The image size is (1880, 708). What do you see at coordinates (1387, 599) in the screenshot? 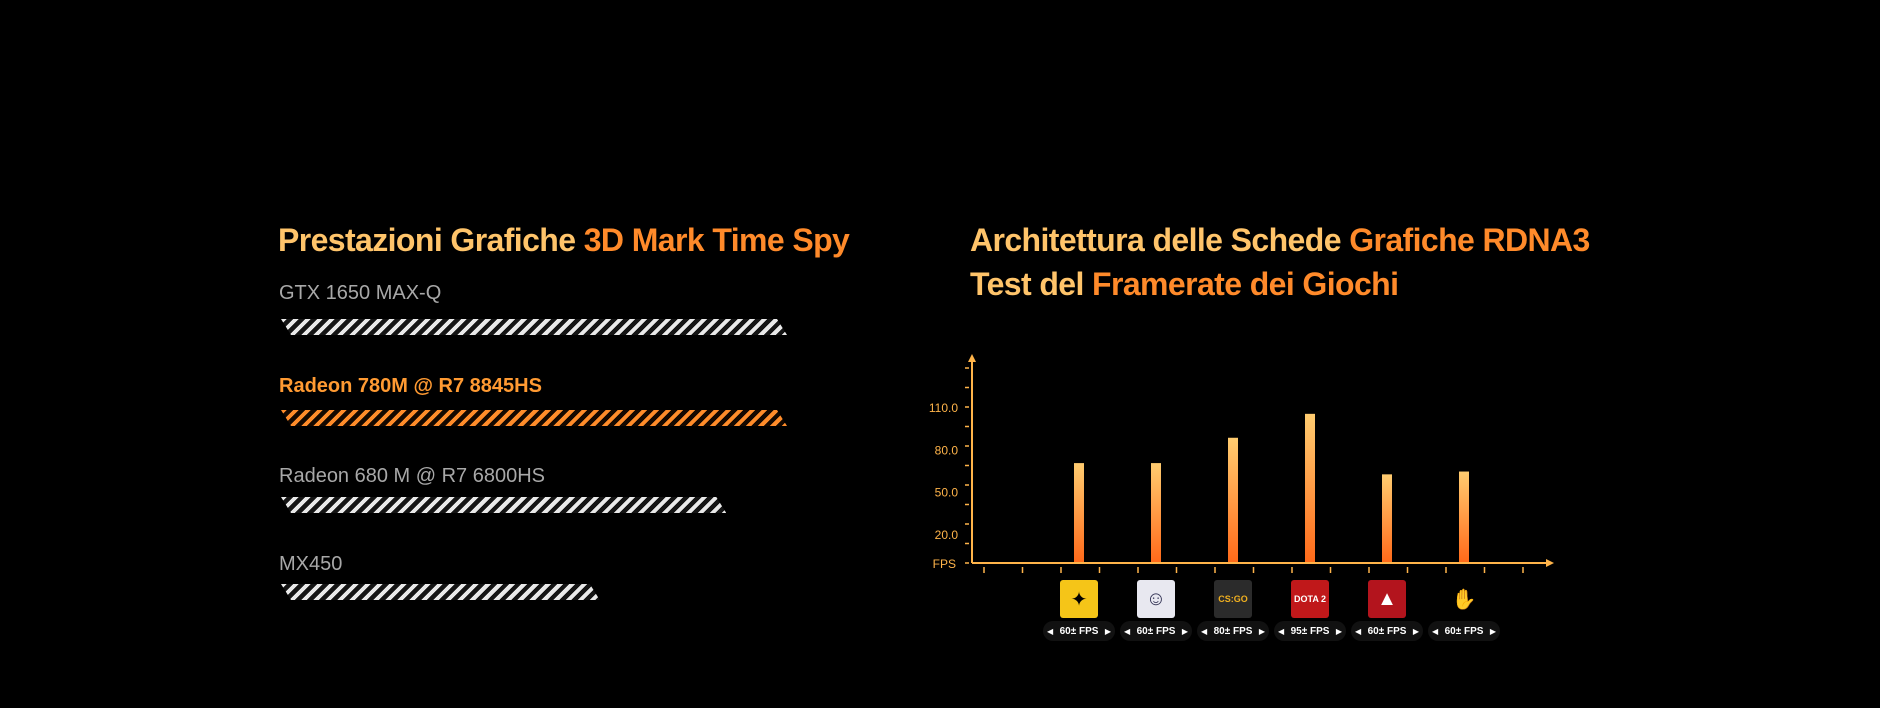
I see `apex-icon: ▲` at bounding box center [1387, 599].